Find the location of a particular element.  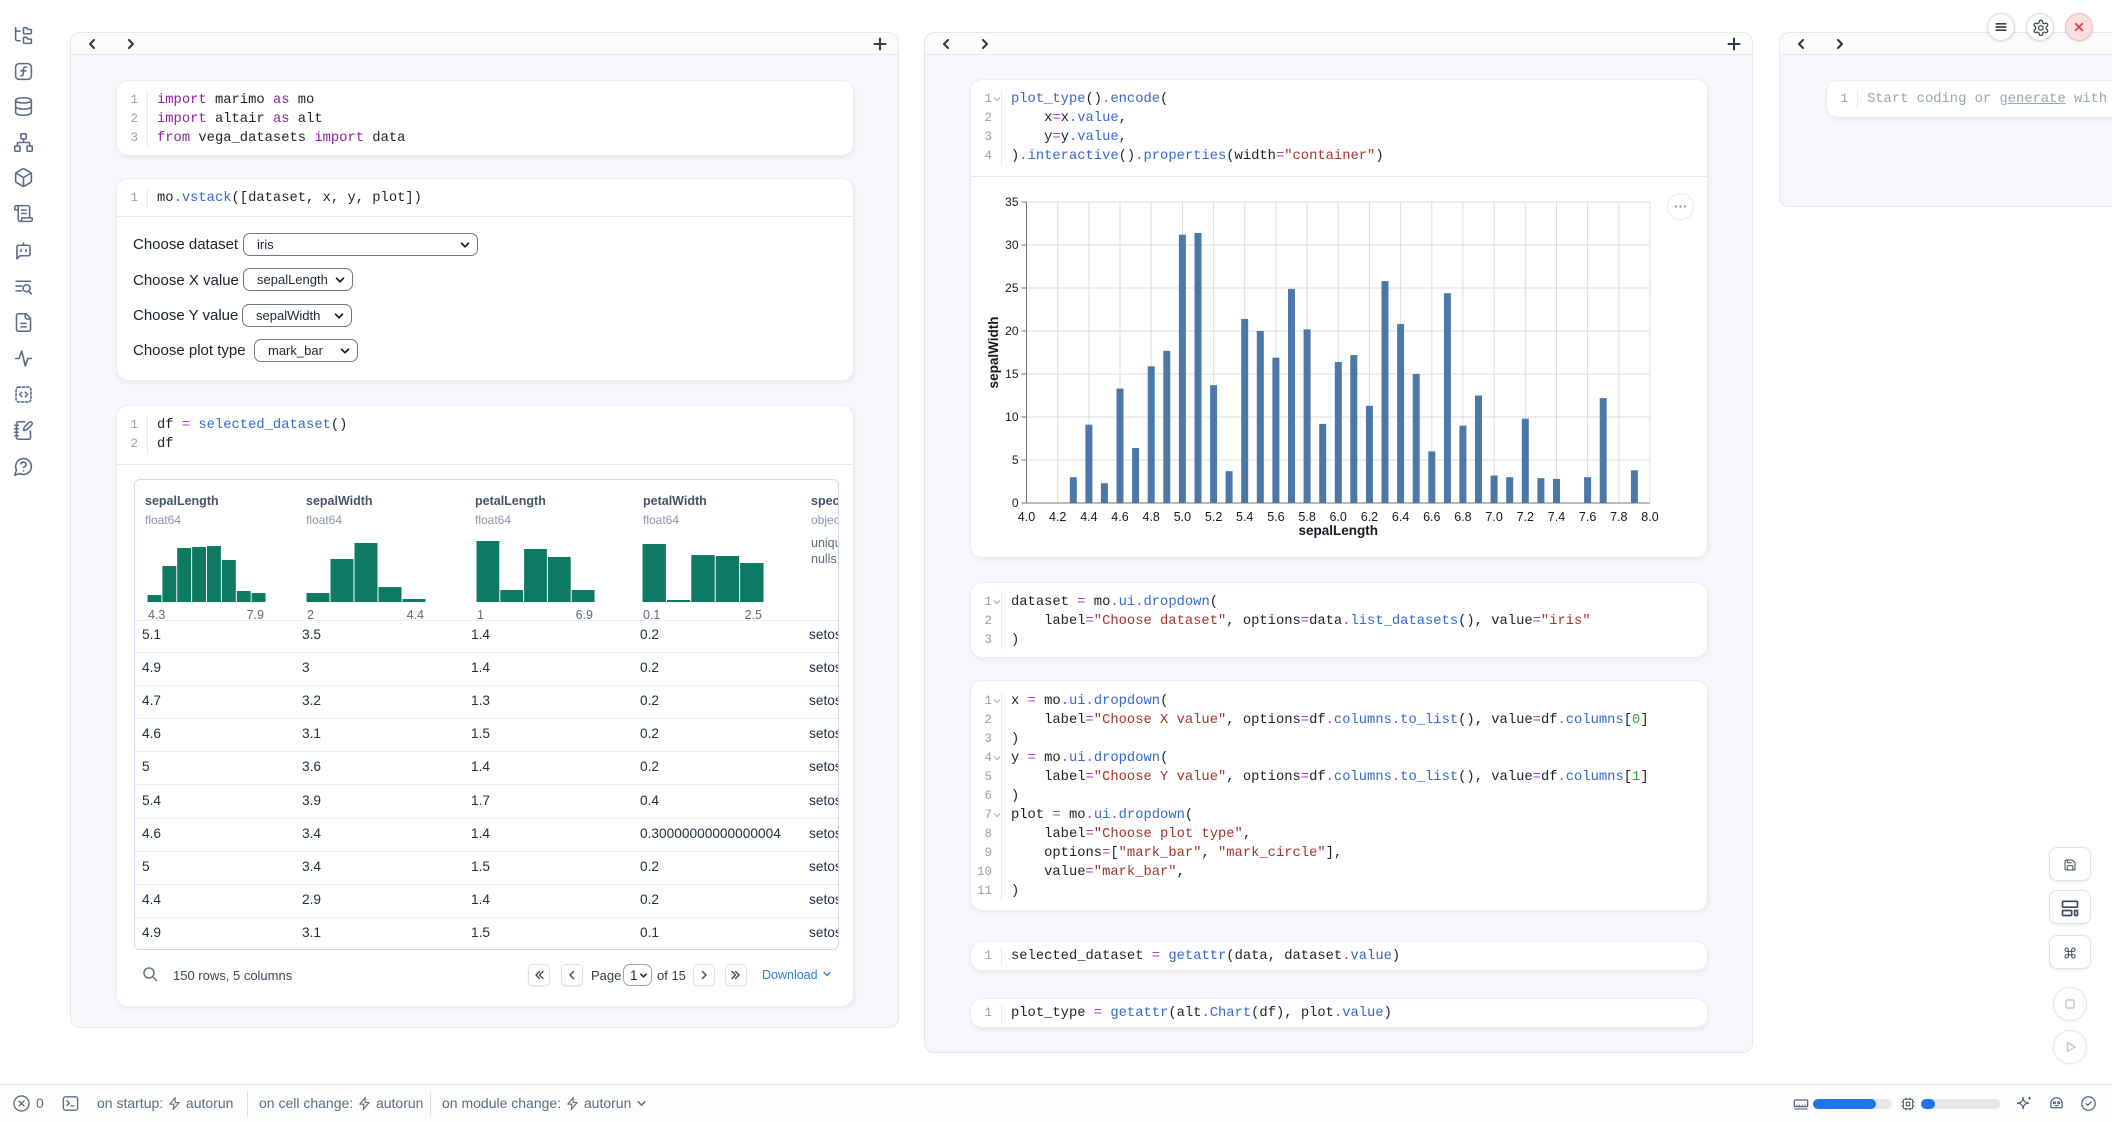

svg-text: 4.8 is located at coordinates (1151, 517).